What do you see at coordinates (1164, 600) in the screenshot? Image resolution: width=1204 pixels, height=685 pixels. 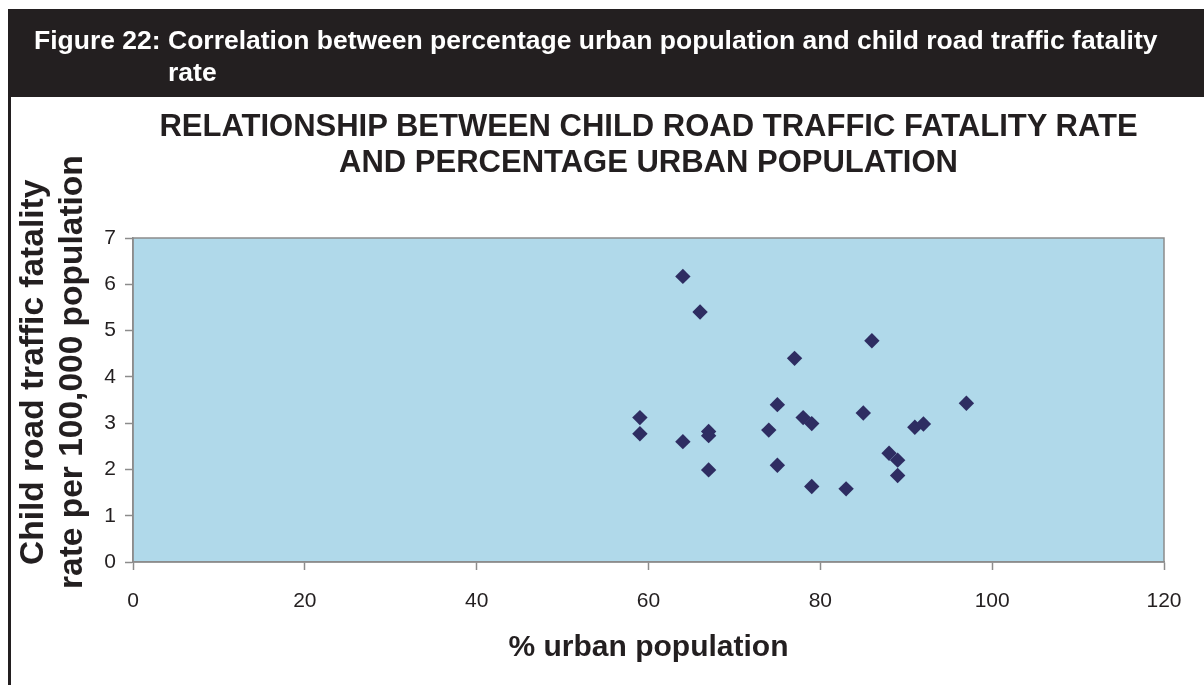 I see `x-tick-label: 120` at bounding box center [1164, 600].